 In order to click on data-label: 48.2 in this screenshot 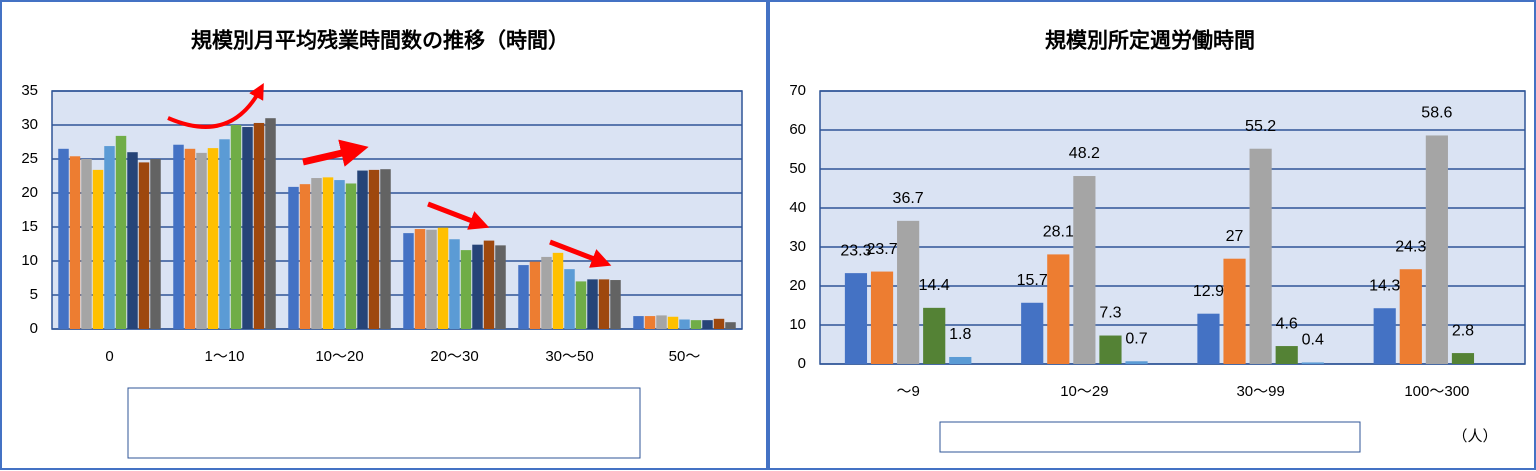, I will do `click(1084, 153)`.